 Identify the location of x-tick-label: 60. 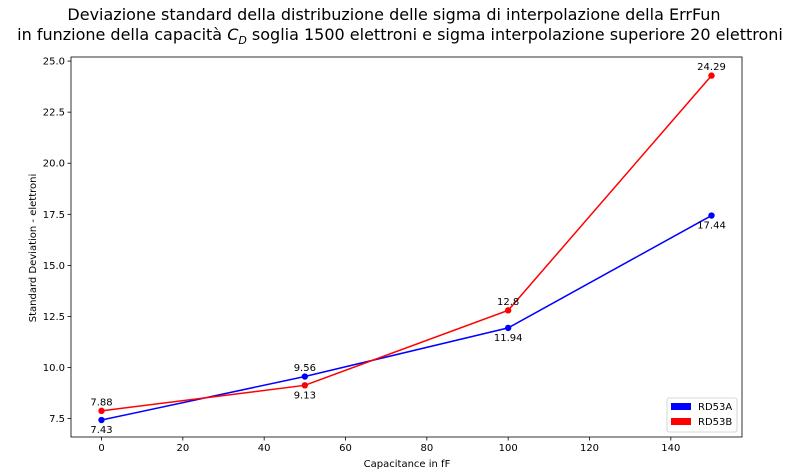
(345, 448).